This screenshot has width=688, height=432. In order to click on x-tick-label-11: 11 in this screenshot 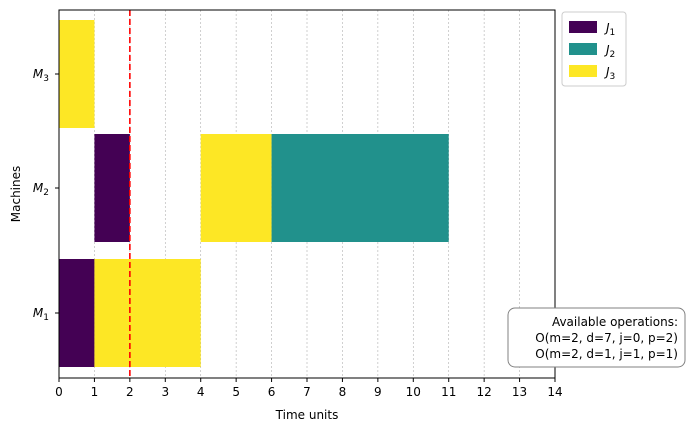, I will do `click(448, 392)`.